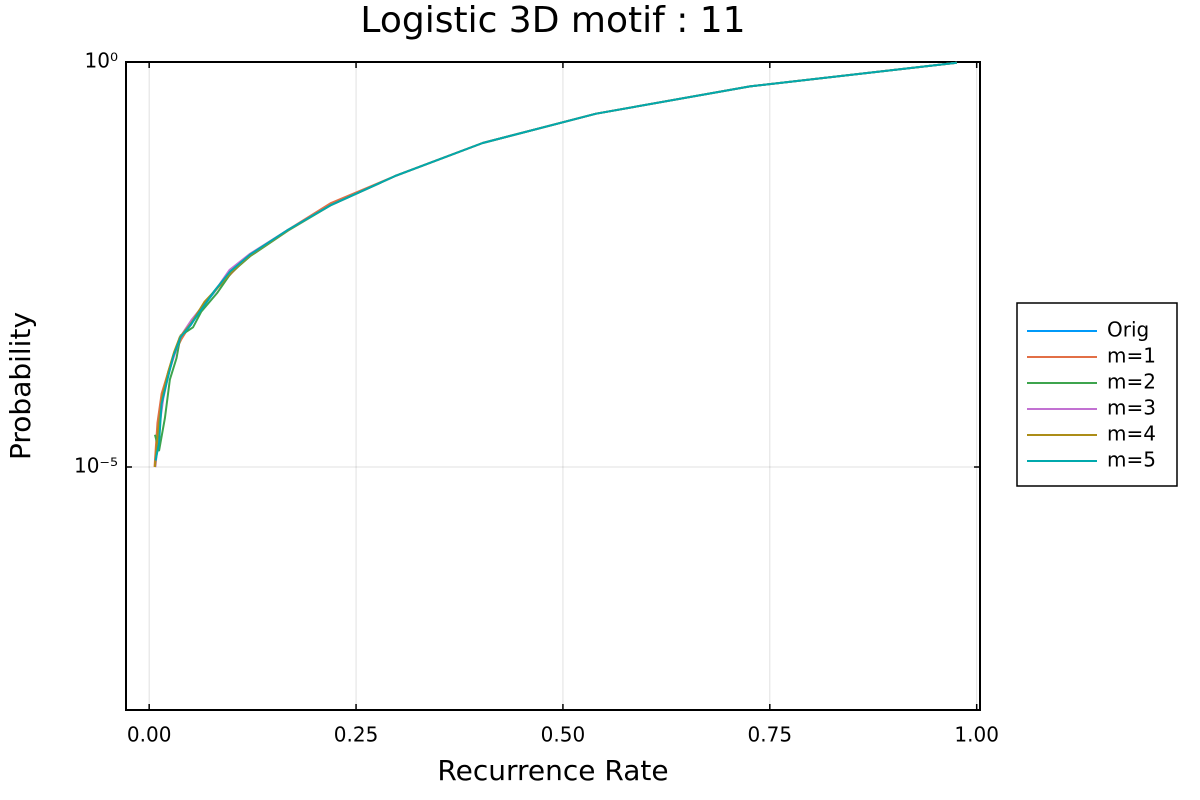 The image size is (1200, 800). Describe the element at coordinates (1131, 408) in the screenshot. I see `legend-label: m=3` at that location.